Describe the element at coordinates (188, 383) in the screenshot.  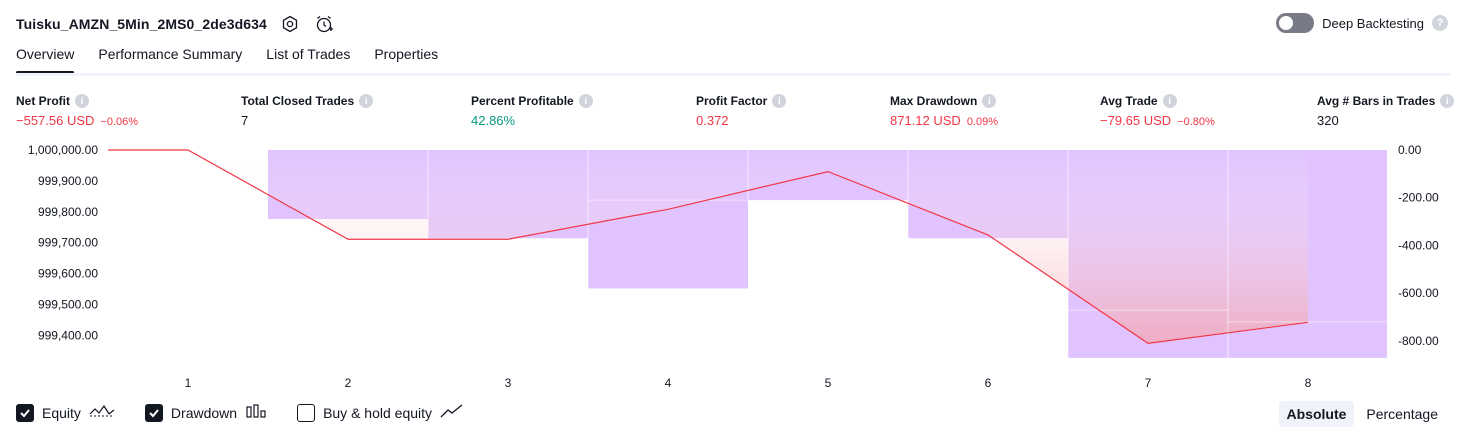
I see `x-axis-tick: 1` at that location.